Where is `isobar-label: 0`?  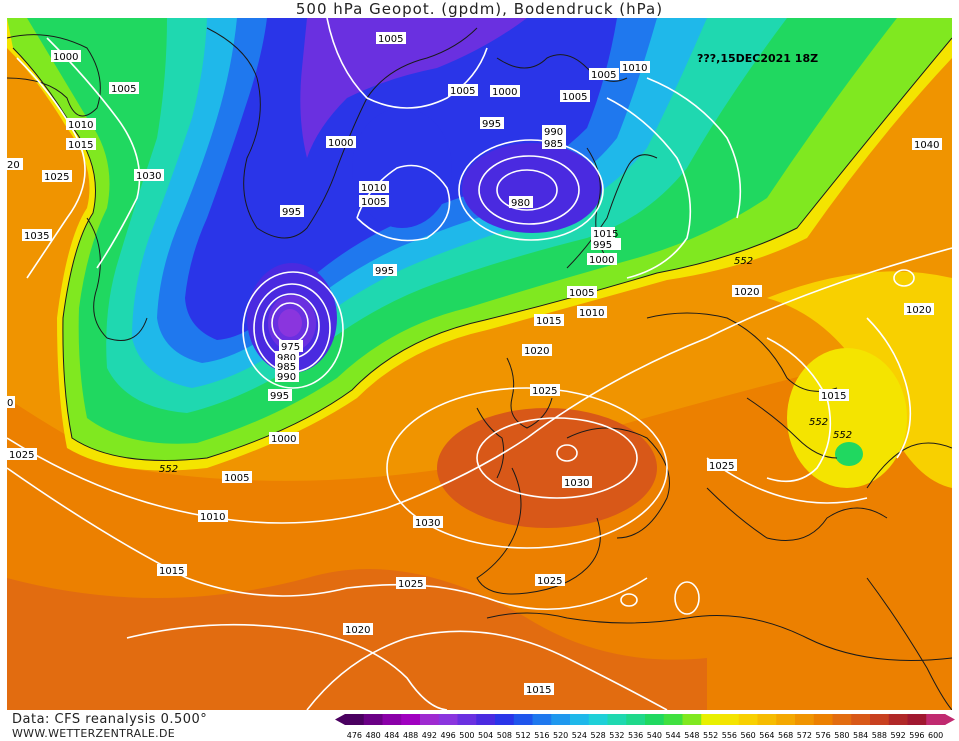 isobar-label: 0 is located at coordinates (11, 402).